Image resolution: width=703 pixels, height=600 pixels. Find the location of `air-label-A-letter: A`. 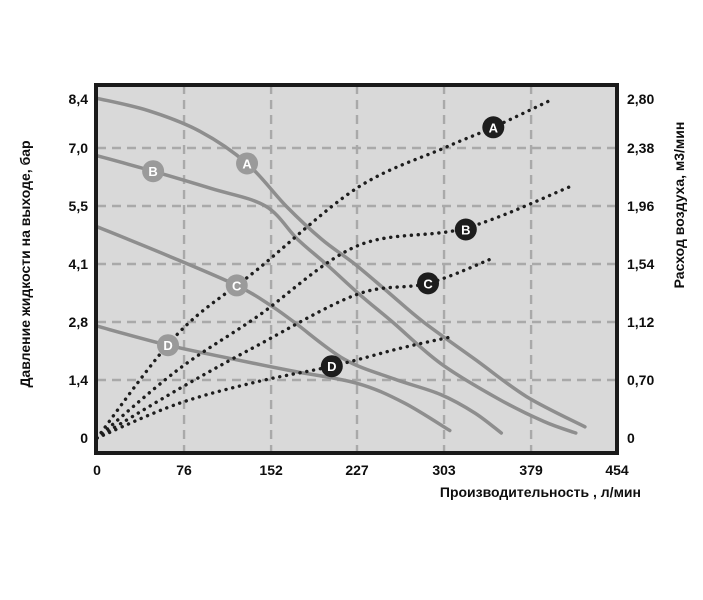

air-label-A-letter: A is located at coordinates (494, 127).